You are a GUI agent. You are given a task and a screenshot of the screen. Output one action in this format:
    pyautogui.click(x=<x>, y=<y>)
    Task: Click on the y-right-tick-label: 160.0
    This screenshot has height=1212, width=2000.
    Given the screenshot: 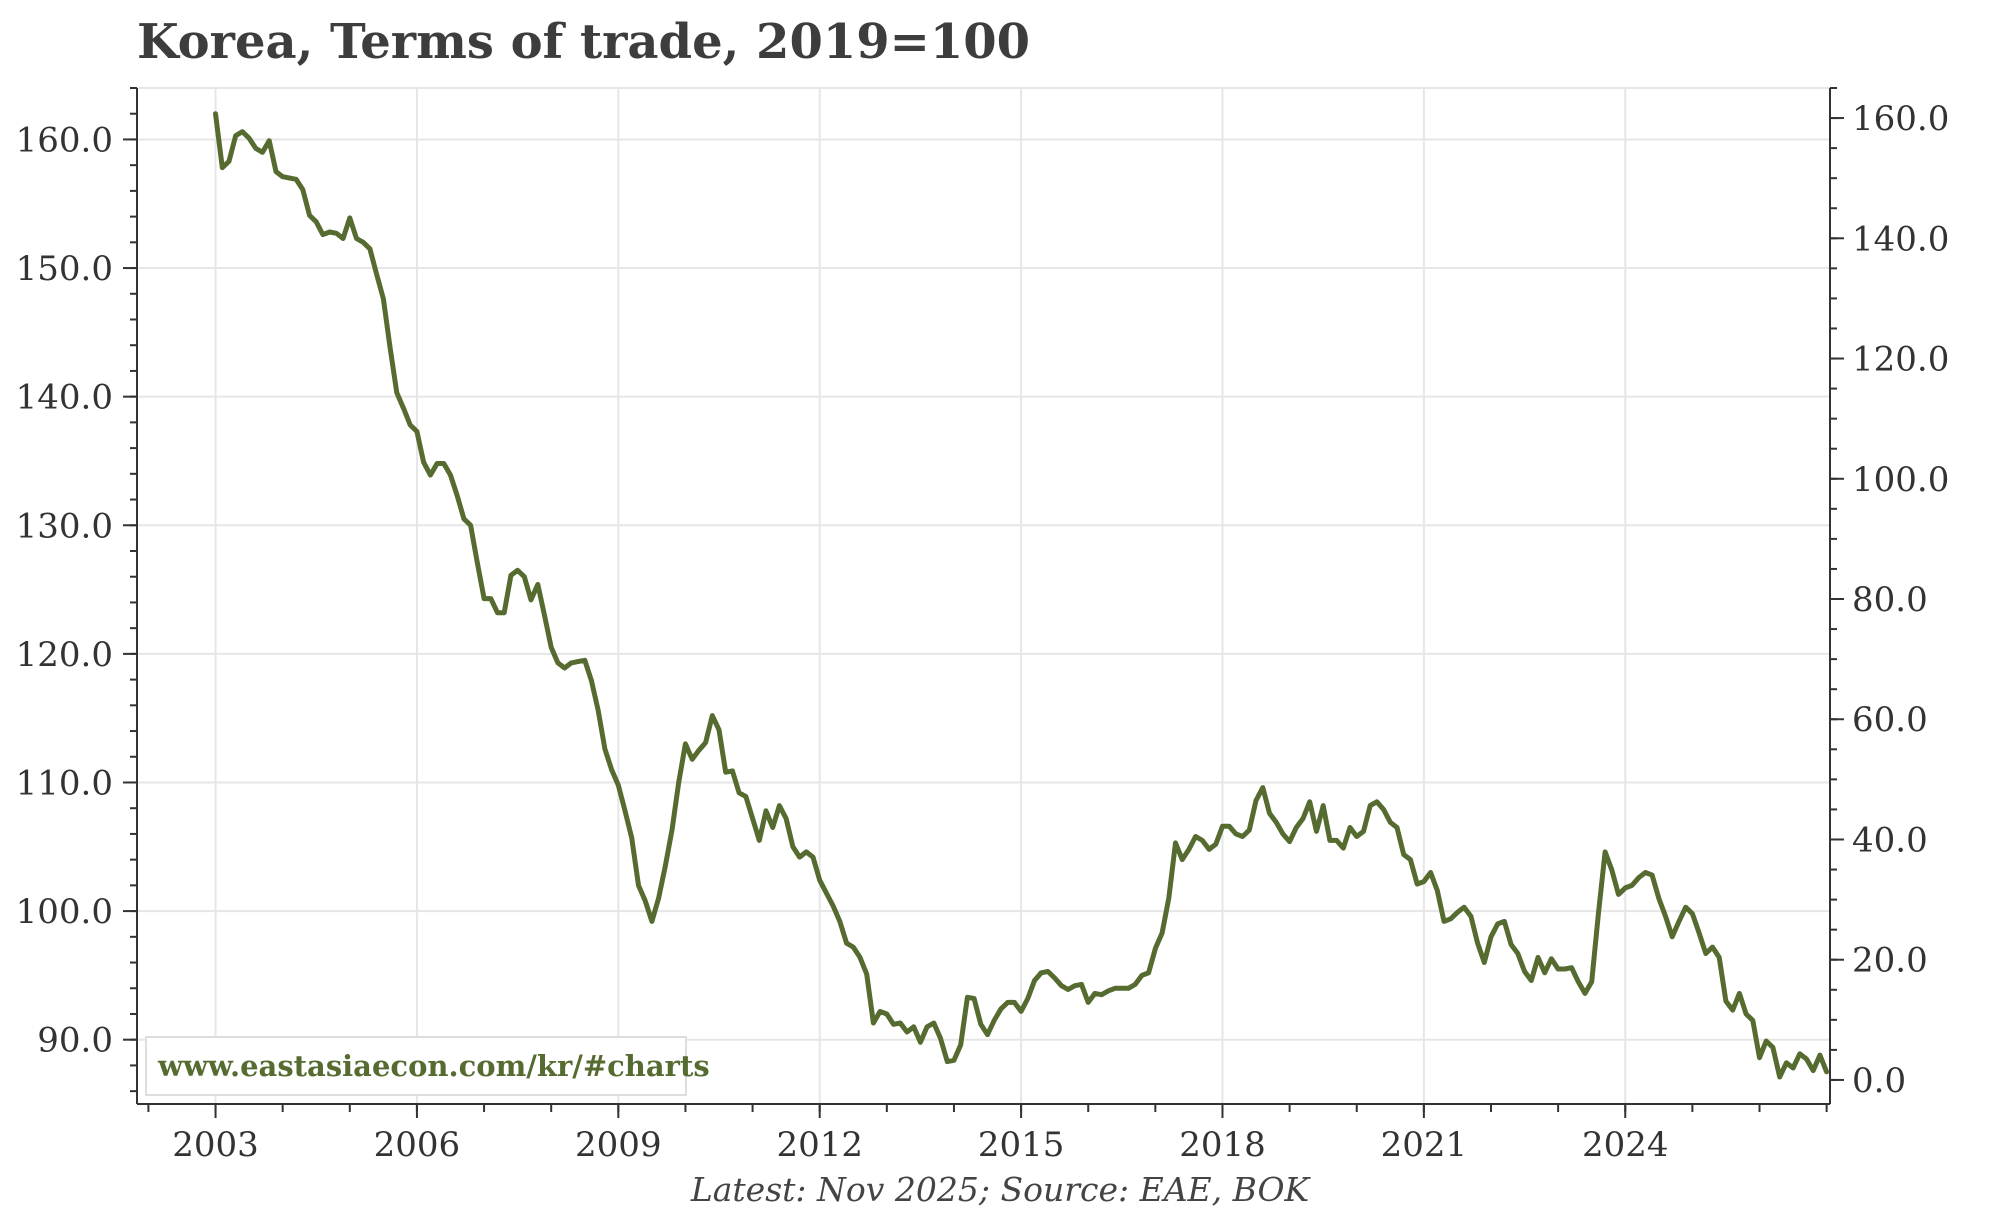 What is the action you would take?
    pyautogui.click(x=1900, y=119)
    